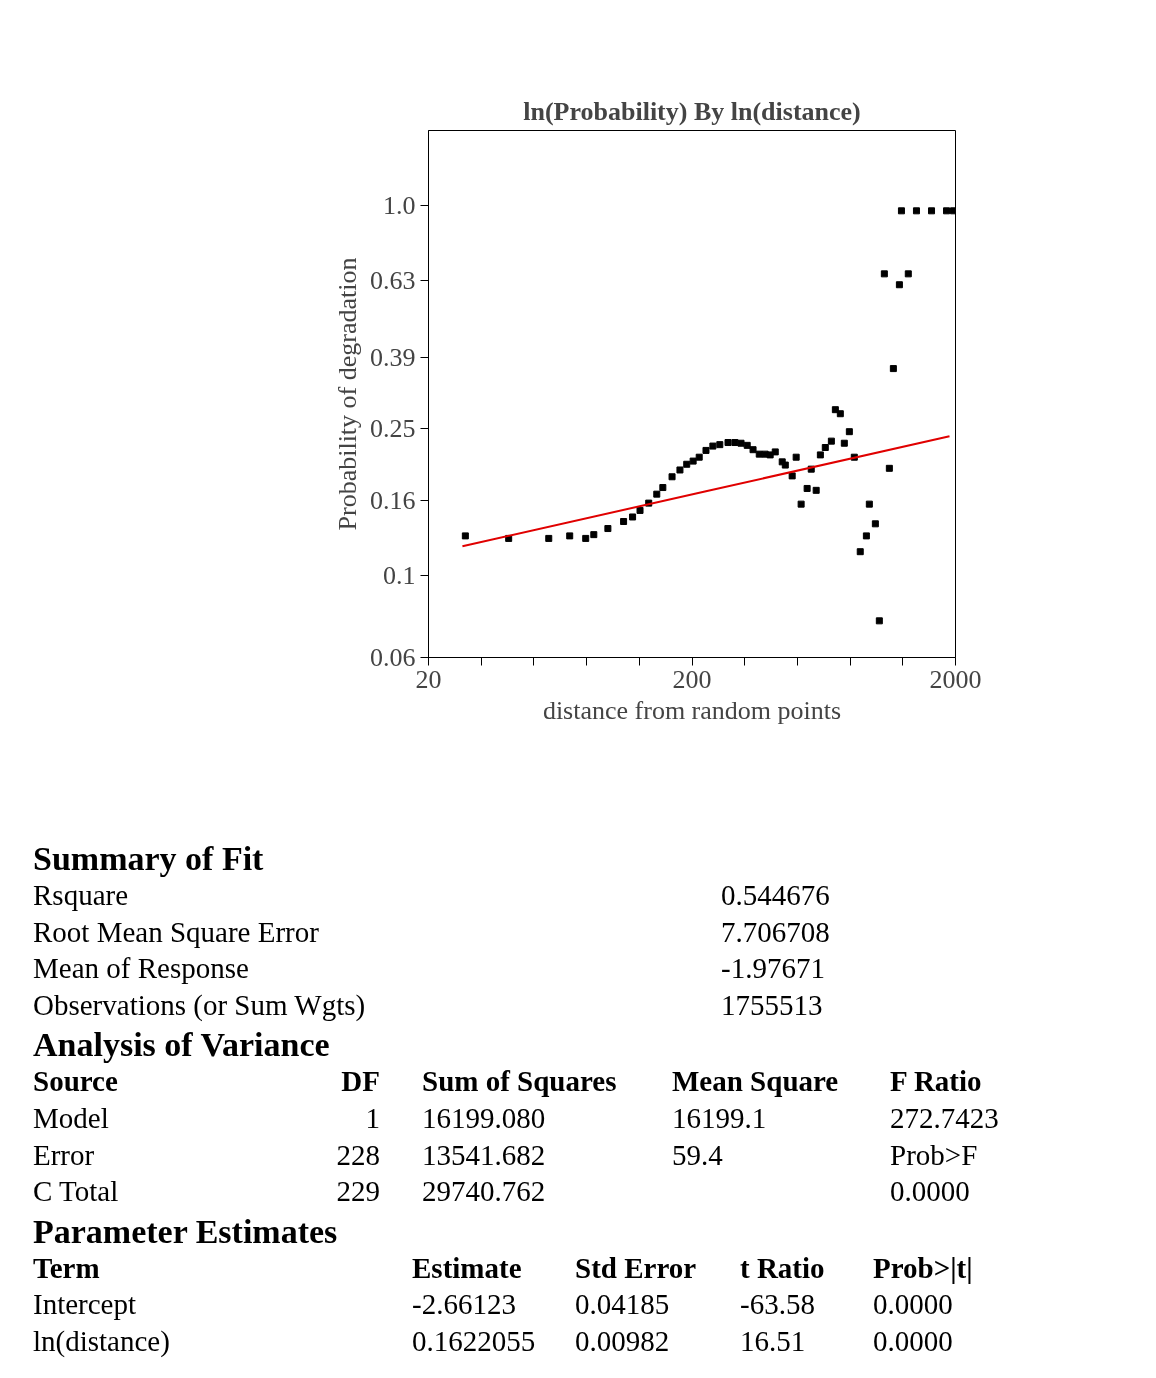 This screenshot has width=1156, height=1378. What do you see at coordinates (507, 1081) in the screenshot?
I see `text: Source DF Sum of Squares Mean Square F Ratio` at bounding box center [507, 1081].